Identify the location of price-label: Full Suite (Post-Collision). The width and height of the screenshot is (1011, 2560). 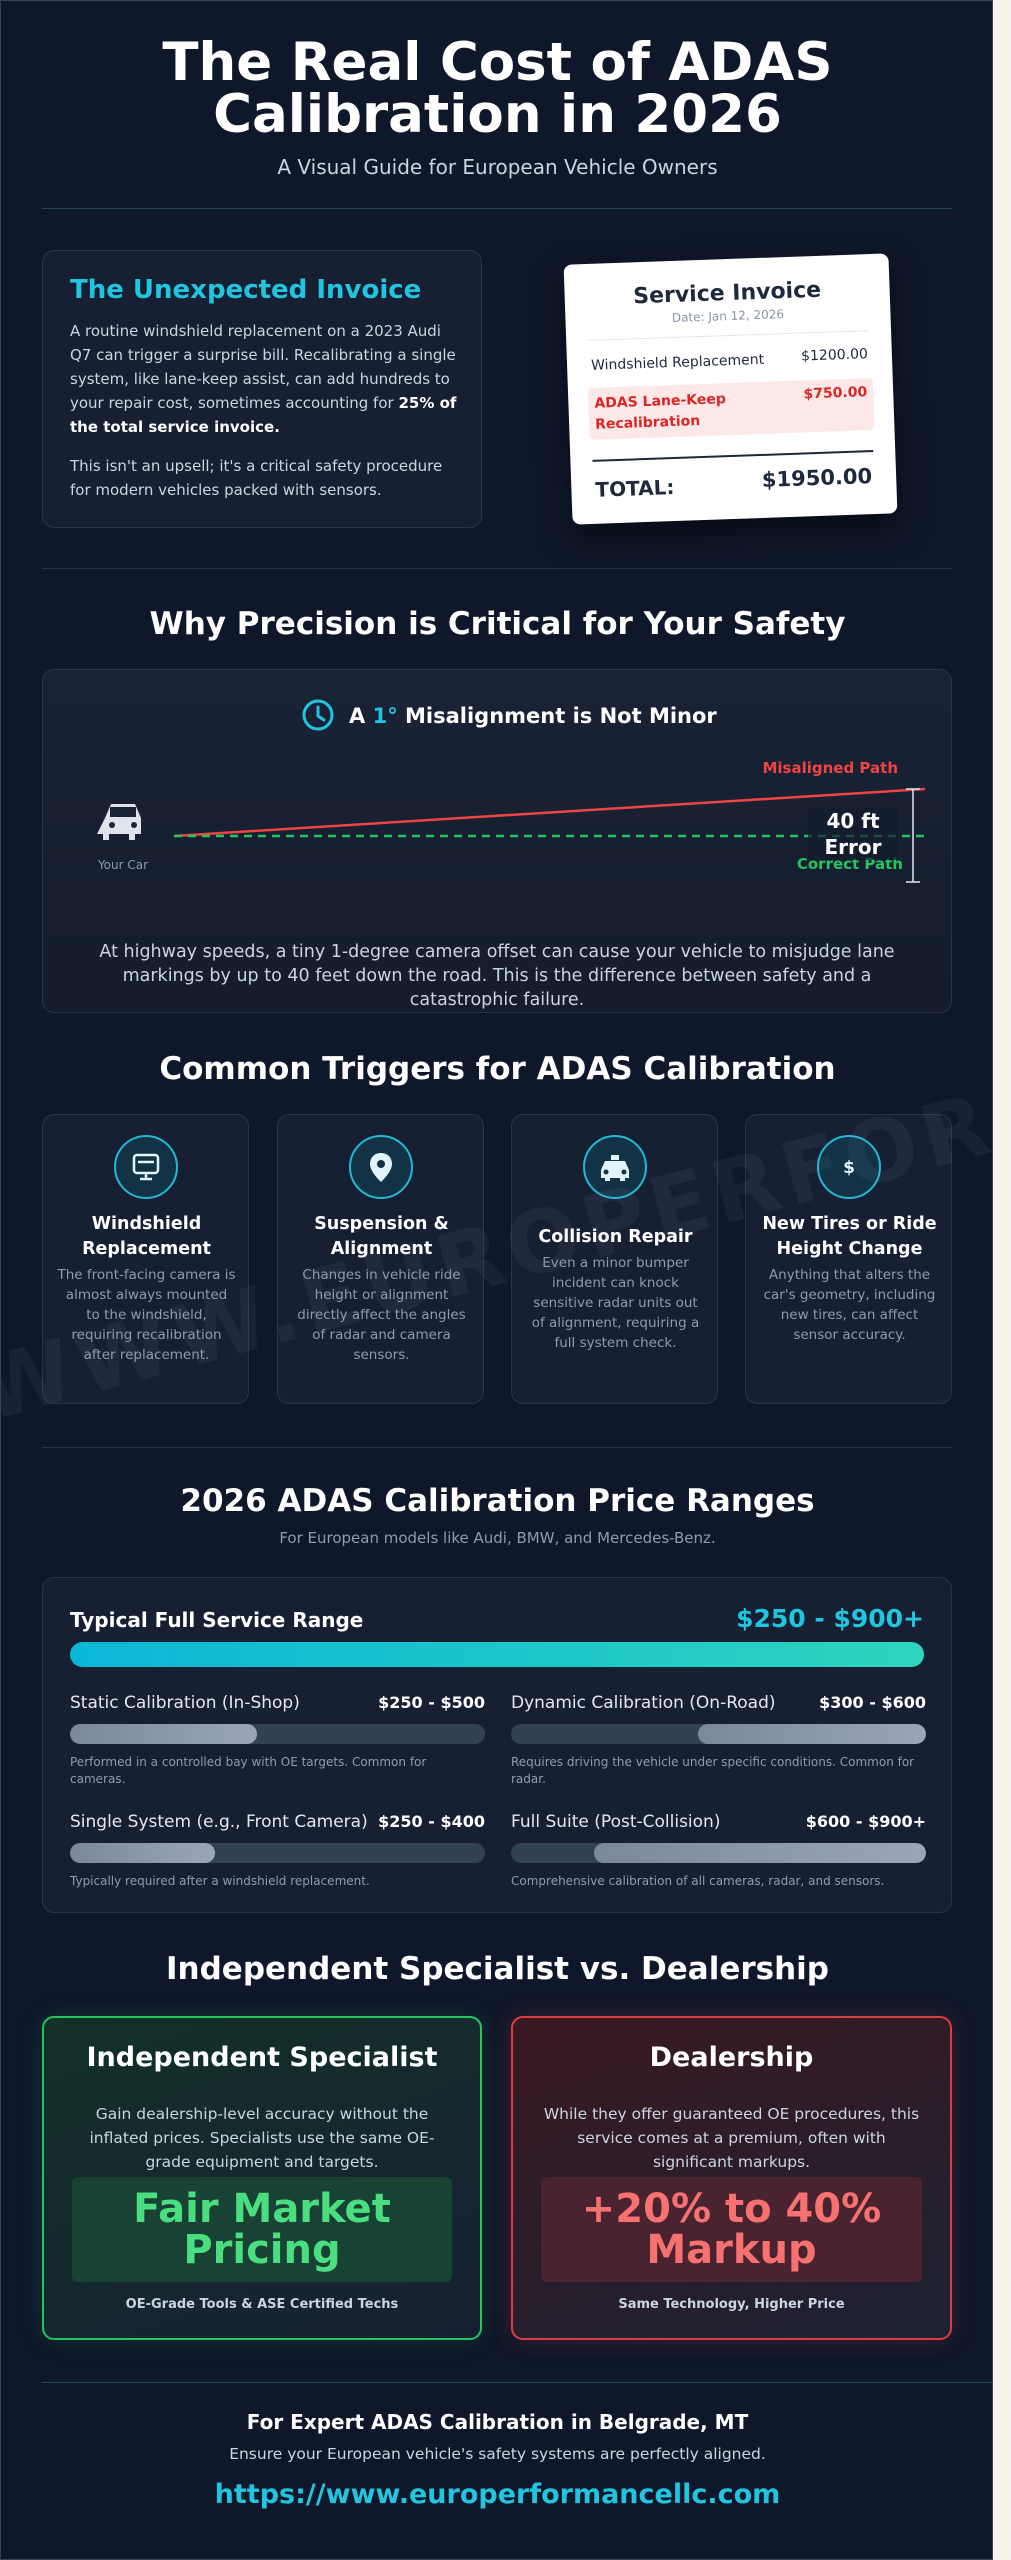
(616, 1822).